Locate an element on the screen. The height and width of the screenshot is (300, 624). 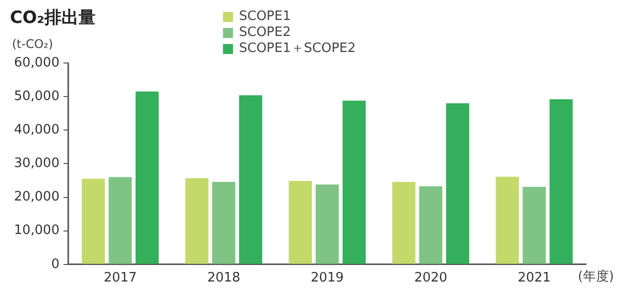
y-tick-label: 0 is located at coordinates (55, 264).